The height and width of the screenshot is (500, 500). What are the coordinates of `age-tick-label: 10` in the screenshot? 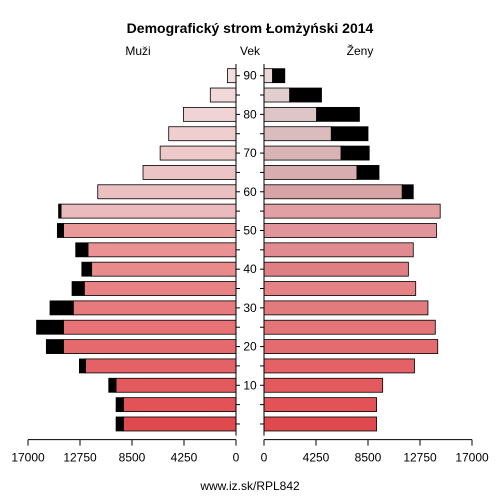 It's located at (250, 385).